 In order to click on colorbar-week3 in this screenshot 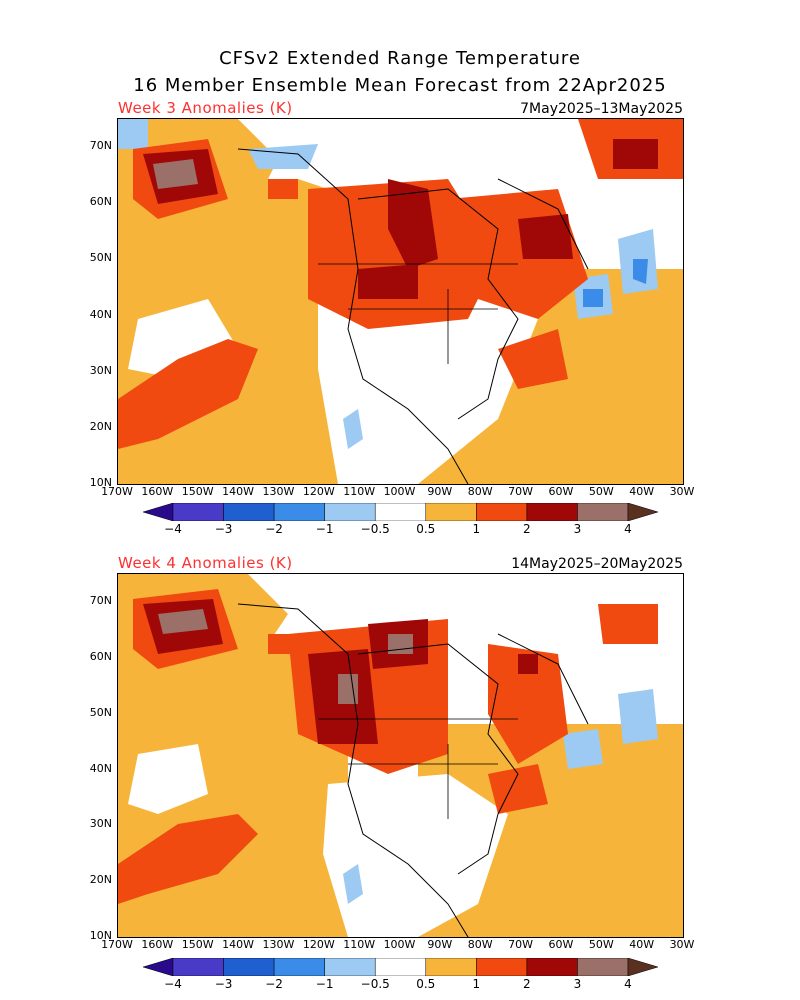, I will do `click(400, 512)`.